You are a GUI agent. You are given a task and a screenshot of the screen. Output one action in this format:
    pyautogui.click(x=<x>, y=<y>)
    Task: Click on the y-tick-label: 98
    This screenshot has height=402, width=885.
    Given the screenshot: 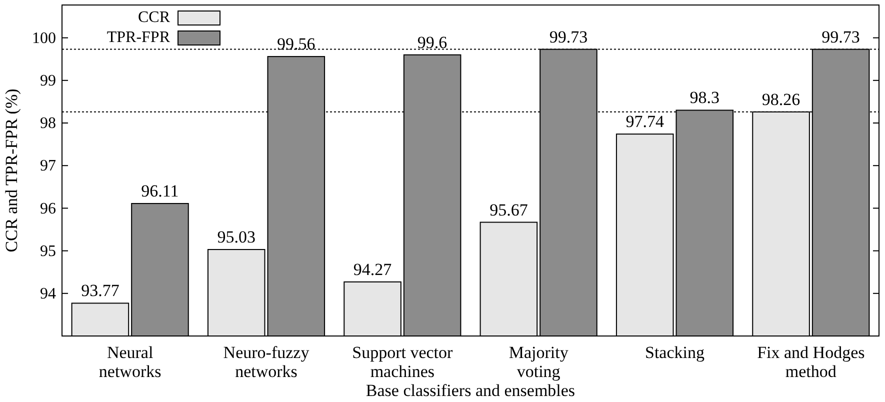 What is the action you would take?
    pyautogui.click(x=48, y=123)
    